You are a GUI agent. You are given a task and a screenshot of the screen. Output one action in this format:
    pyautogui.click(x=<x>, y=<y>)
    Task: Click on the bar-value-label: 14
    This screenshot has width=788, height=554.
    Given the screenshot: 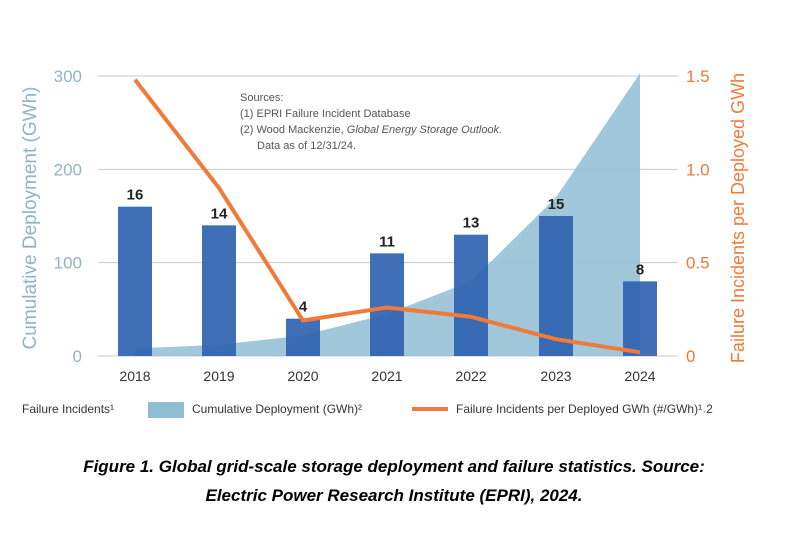 What is the action you would take?
    pyautogui.click(x=219, y=213)
    